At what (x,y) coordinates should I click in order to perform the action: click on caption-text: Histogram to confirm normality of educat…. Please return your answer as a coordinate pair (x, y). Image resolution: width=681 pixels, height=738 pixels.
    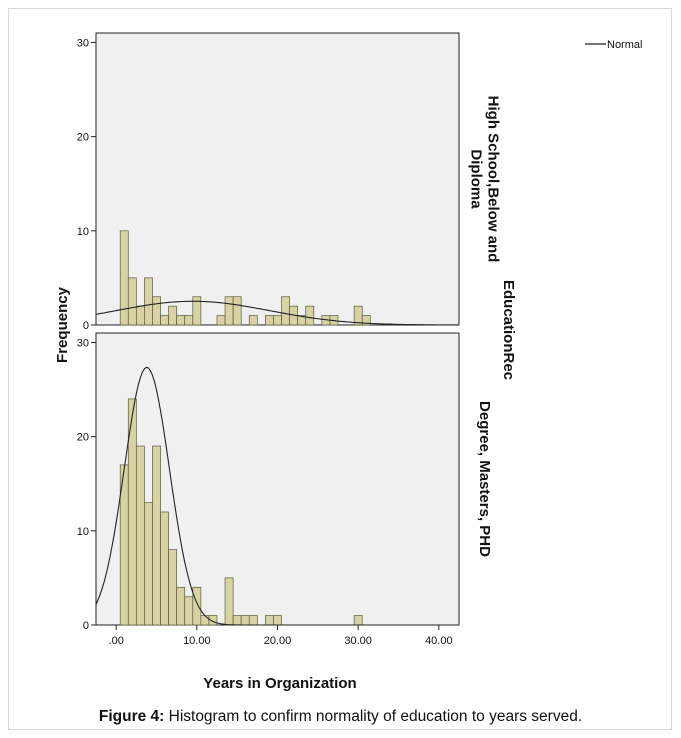
    Looking at the image, I should click on (373, 716).